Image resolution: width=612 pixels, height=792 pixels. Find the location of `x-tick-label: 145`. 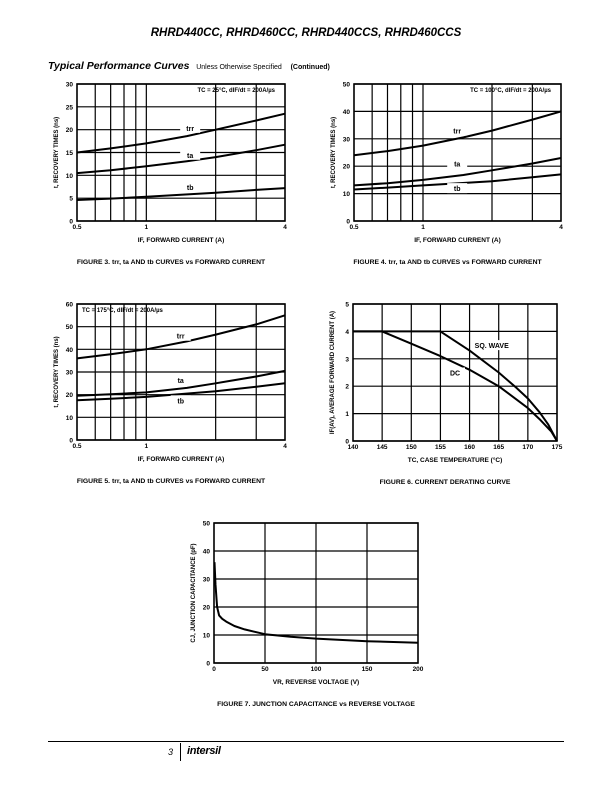

x-tick-label: 145 is located at coordinates (382, 447).